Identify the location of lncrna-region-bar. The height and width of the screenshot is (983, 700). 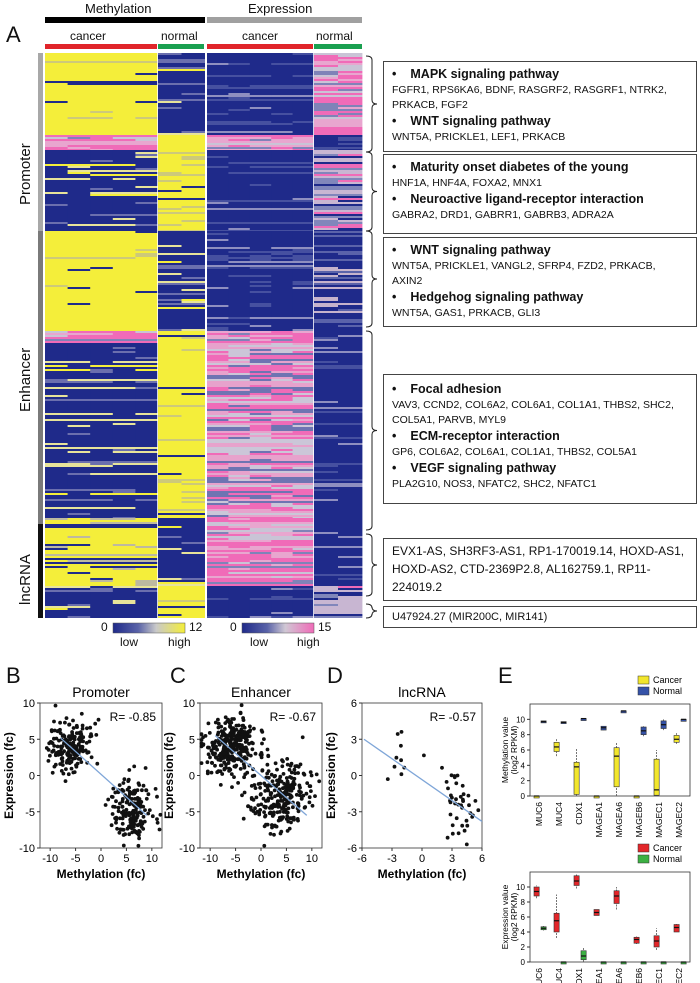
(40, 571).